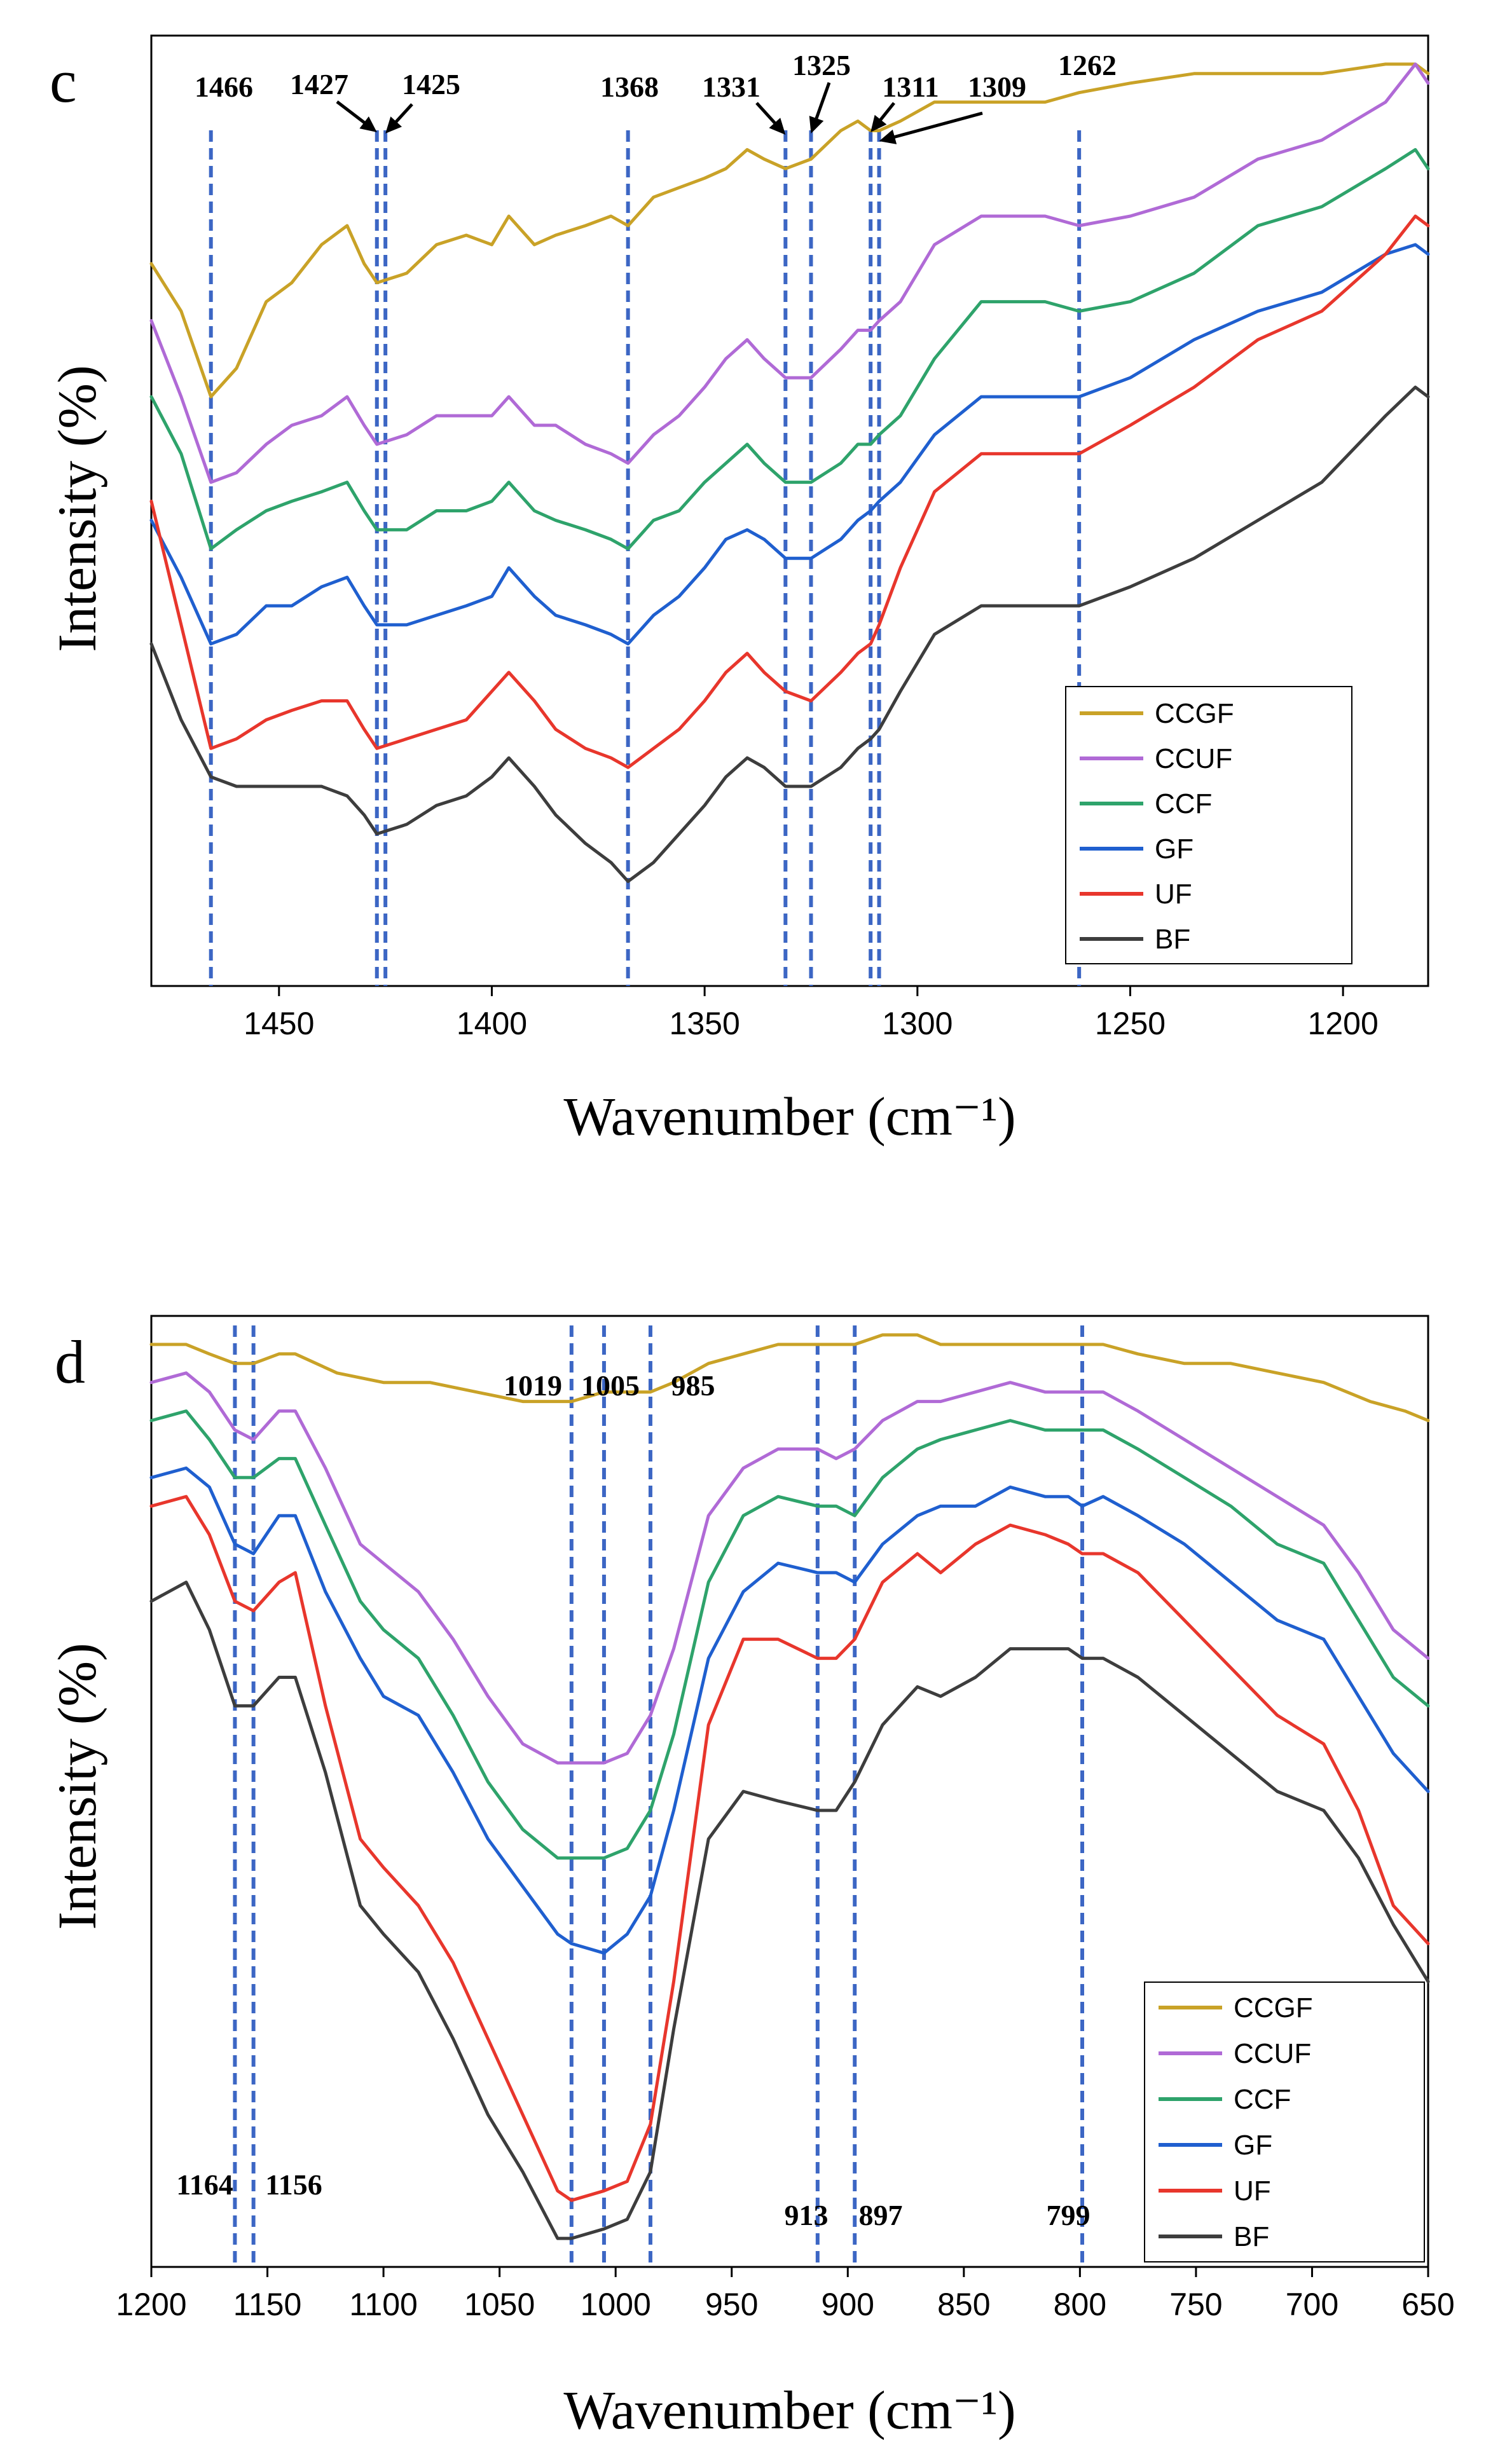 Image resolution: width=1493 pixels, height=2464 pixels. Describe the element at coordinates (533, 1385) in the screenshot. I see `peak-label: 1019` at that location.